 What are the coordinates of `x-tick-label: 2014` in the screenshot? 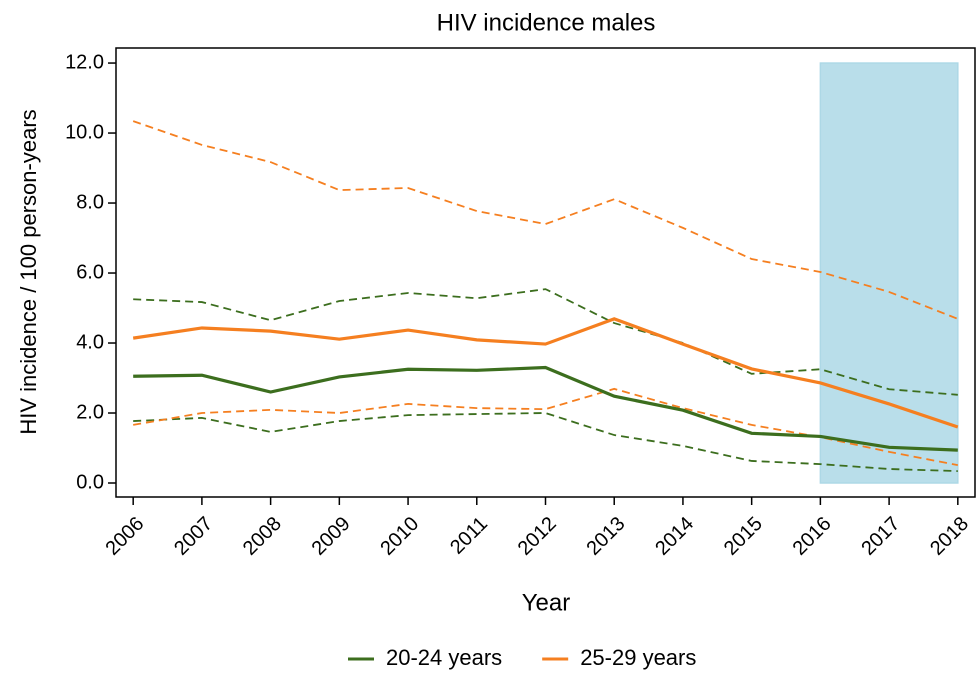 It's located at (674, 536).